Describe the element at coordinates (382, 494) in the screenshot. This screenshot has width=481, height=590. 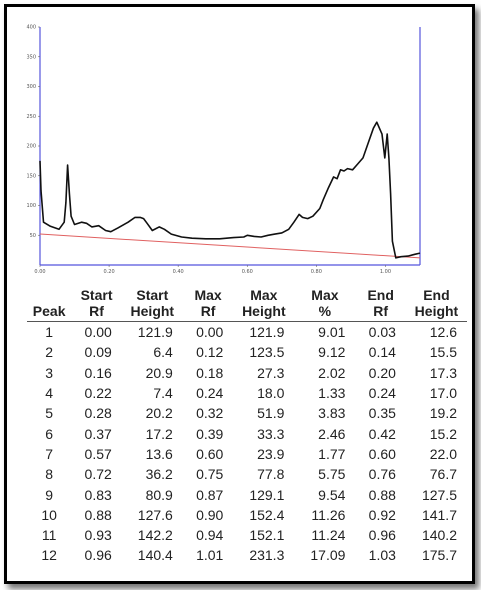
I see `table-cell: 0.88` at that location.